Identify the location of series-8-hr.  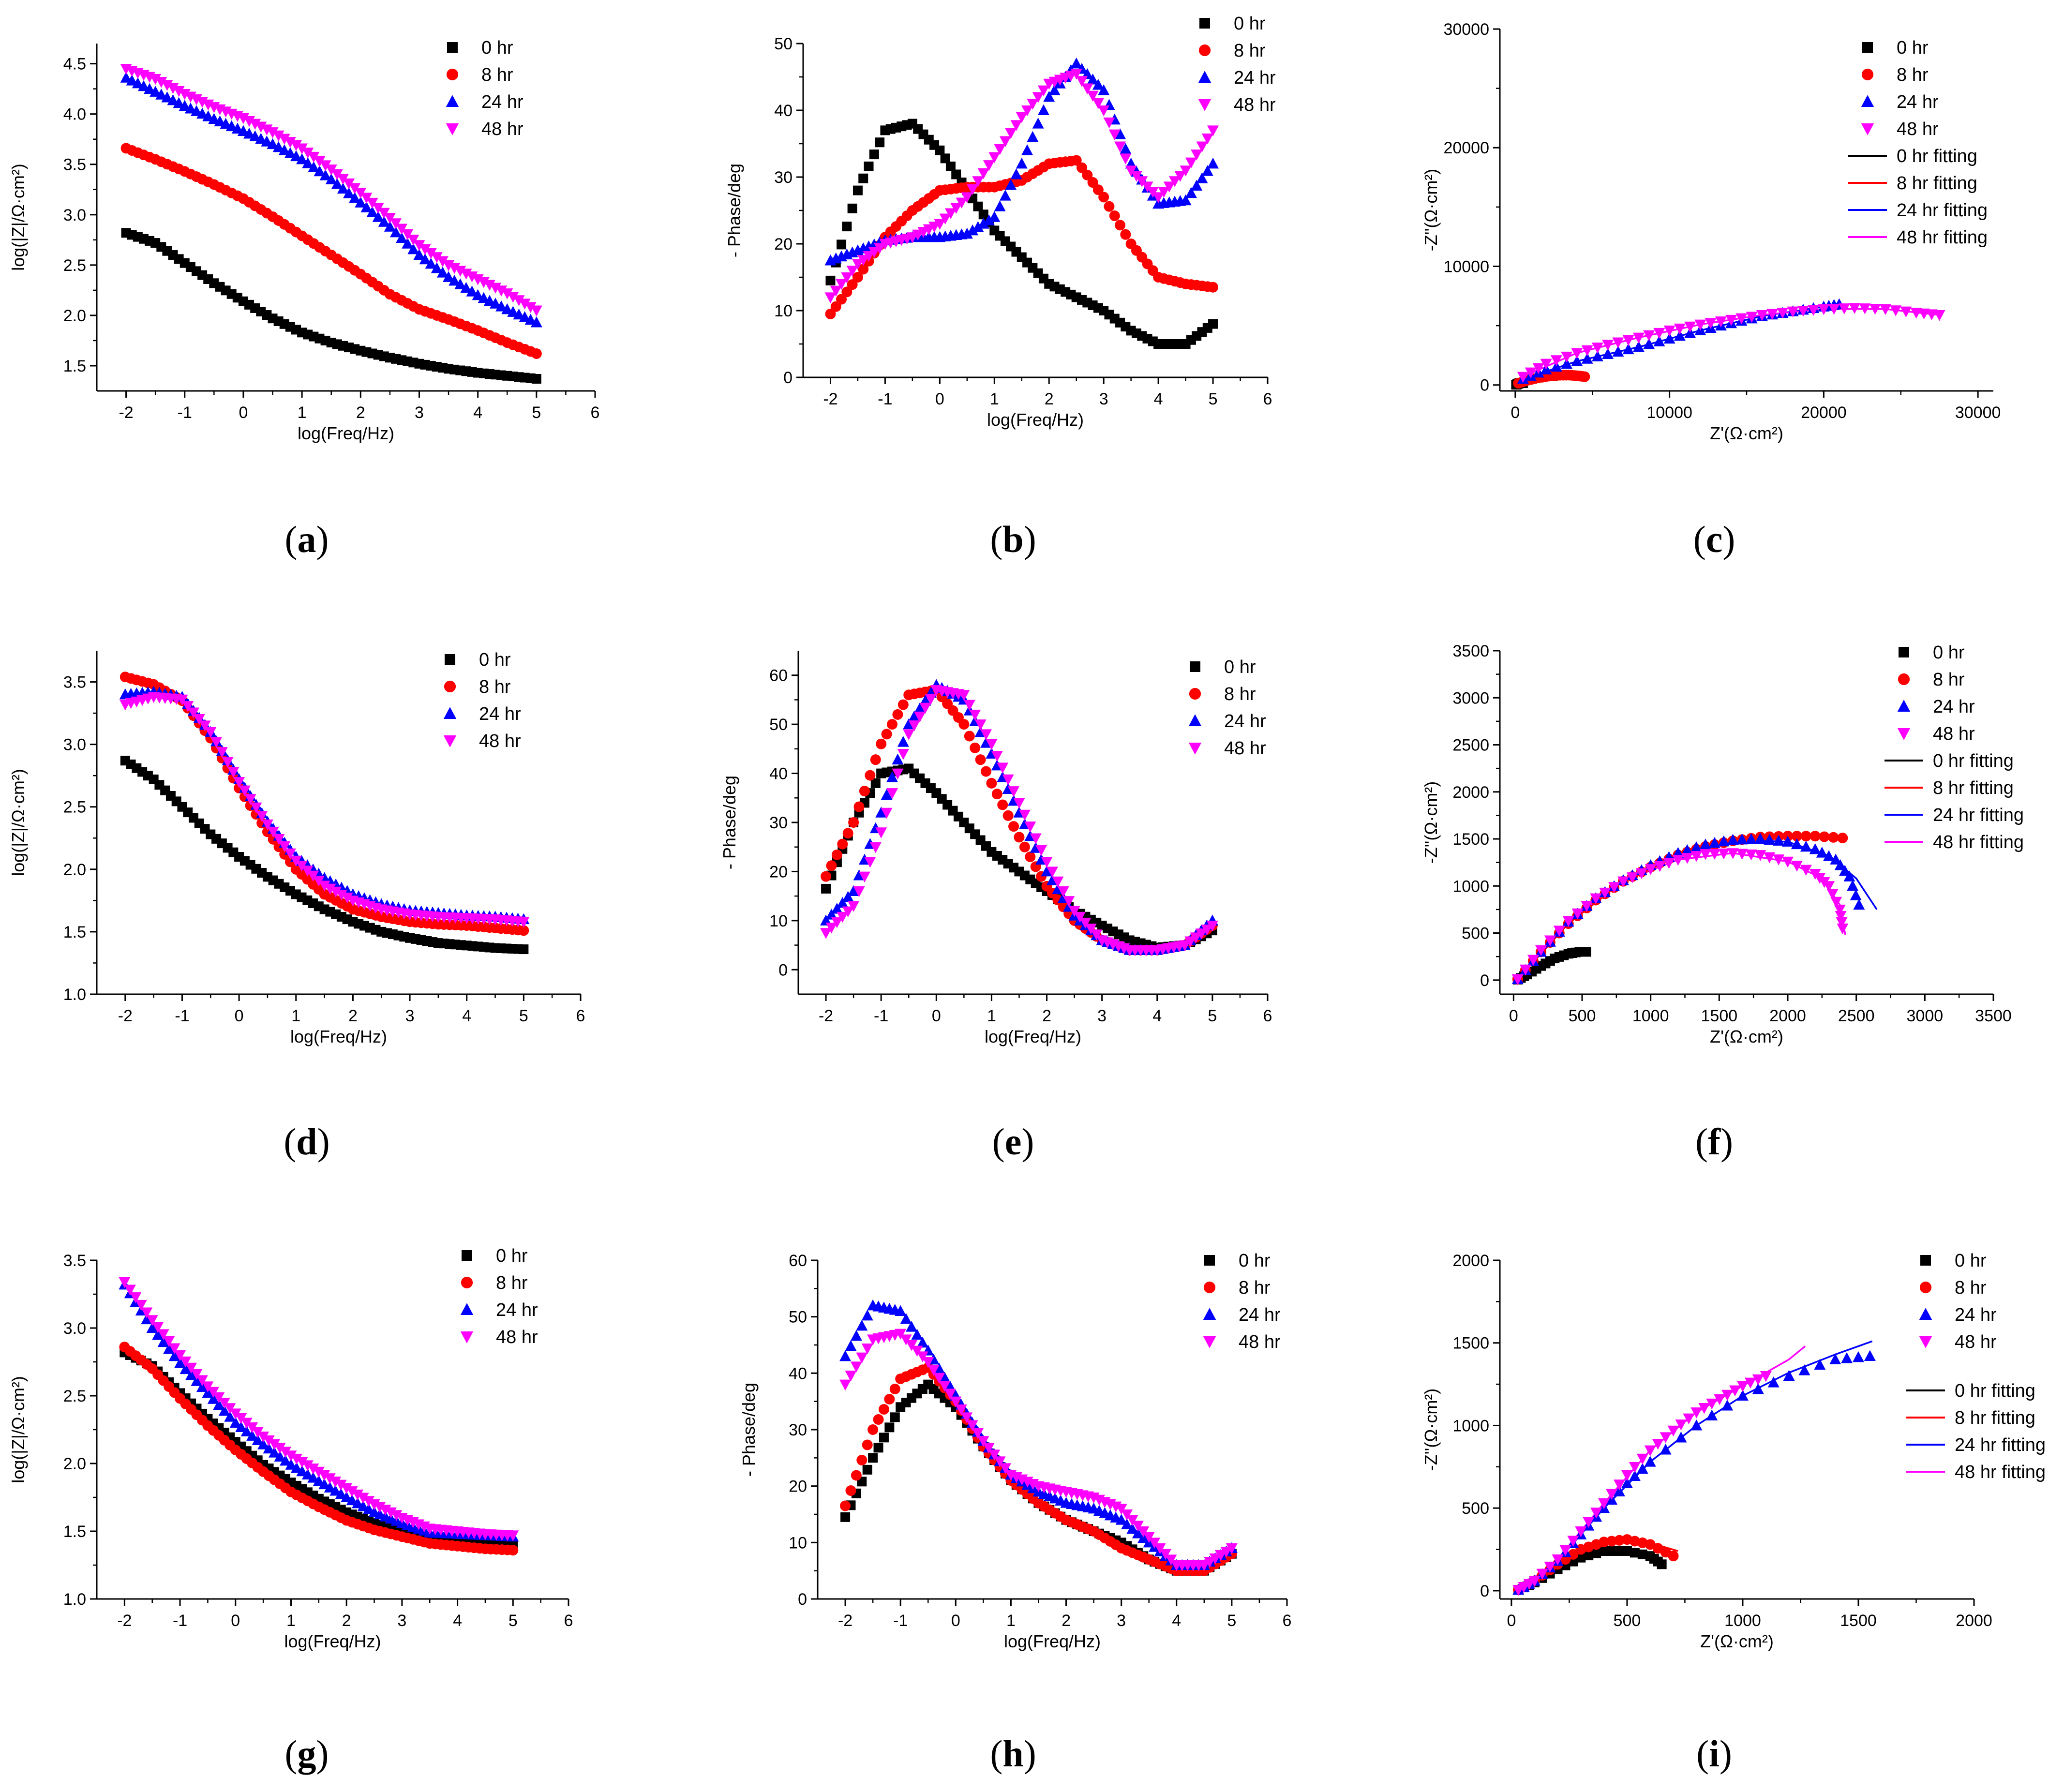
(1038, 1469).